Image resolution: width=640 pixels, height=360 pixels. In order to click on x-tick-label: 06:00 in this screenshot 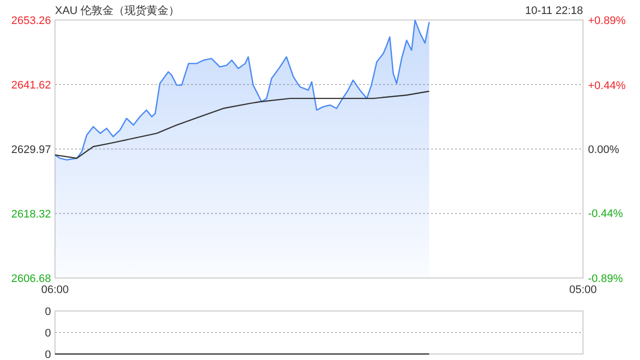, I will do `click(55, 290)`.